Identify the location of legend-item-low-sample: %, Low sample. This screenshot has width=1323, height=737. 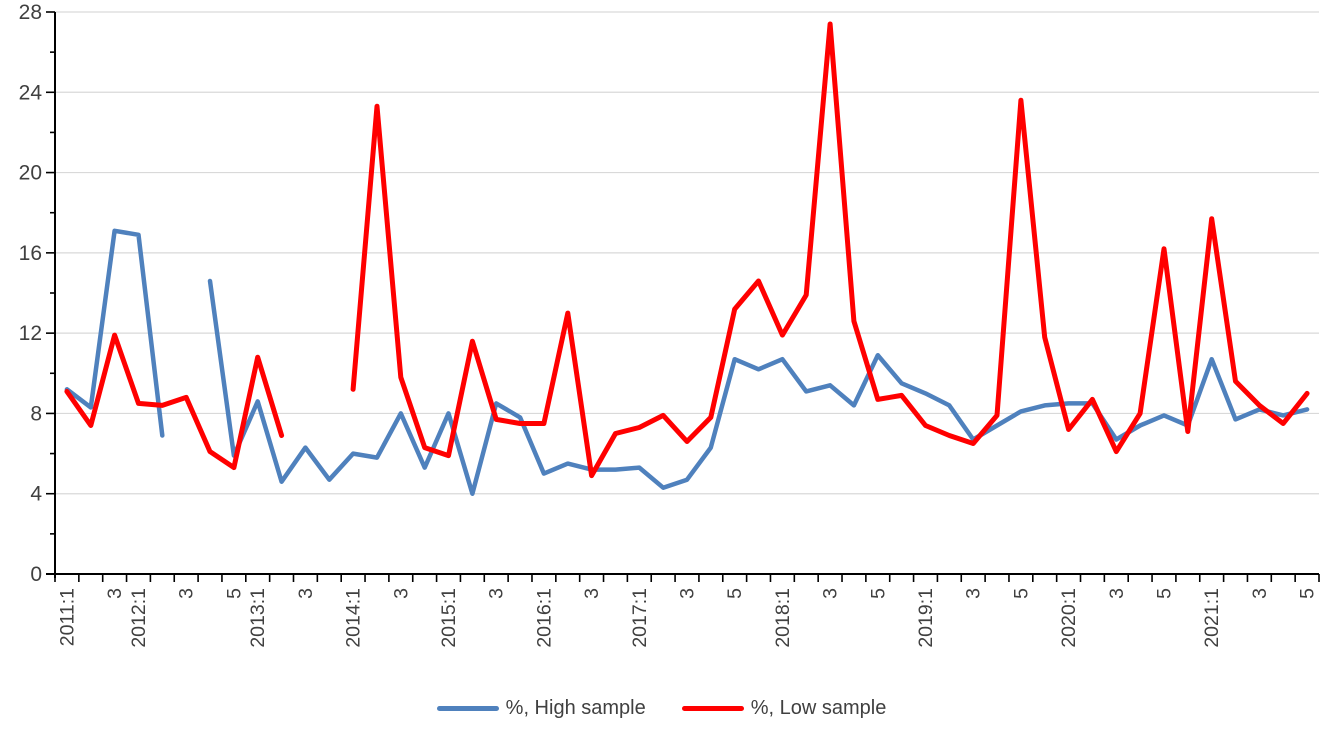
(784, 708).